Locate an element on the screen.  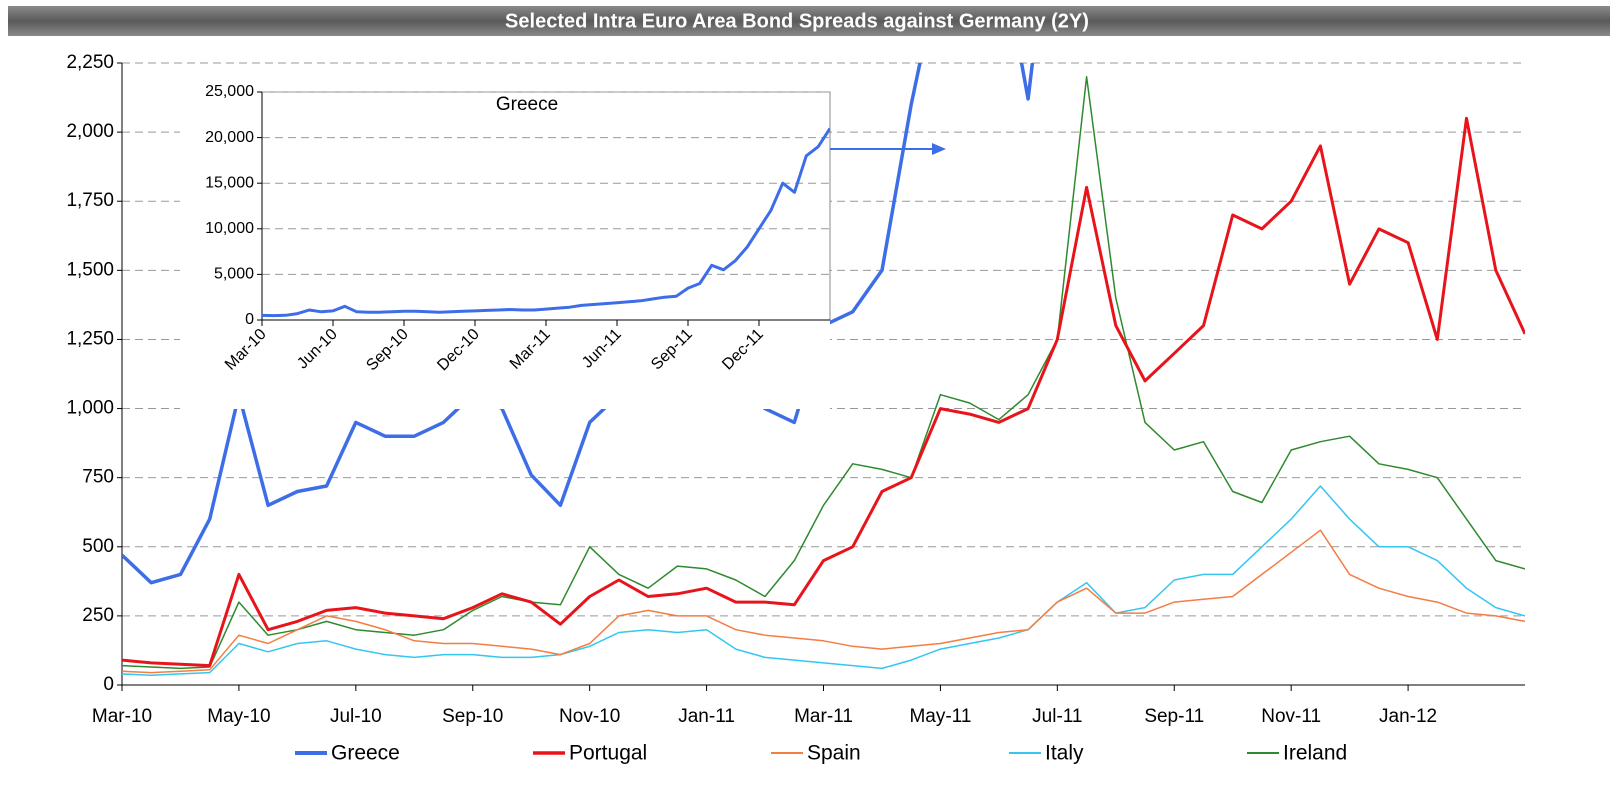
title-bar is located at coordinates (809, 21).